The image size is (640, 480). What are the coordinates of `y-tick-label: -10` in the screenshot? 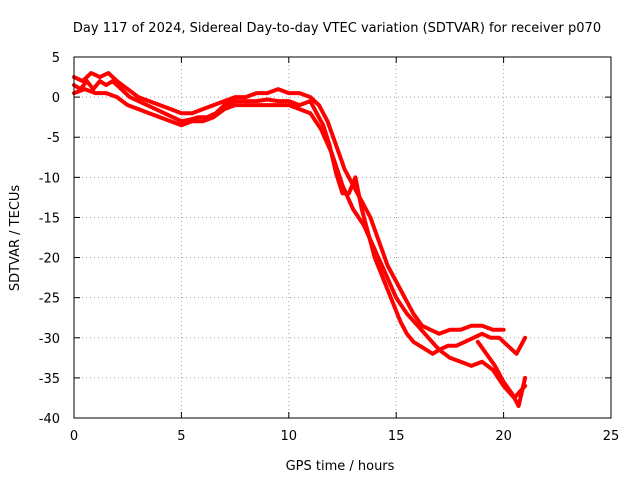 It's located at (49, 178).